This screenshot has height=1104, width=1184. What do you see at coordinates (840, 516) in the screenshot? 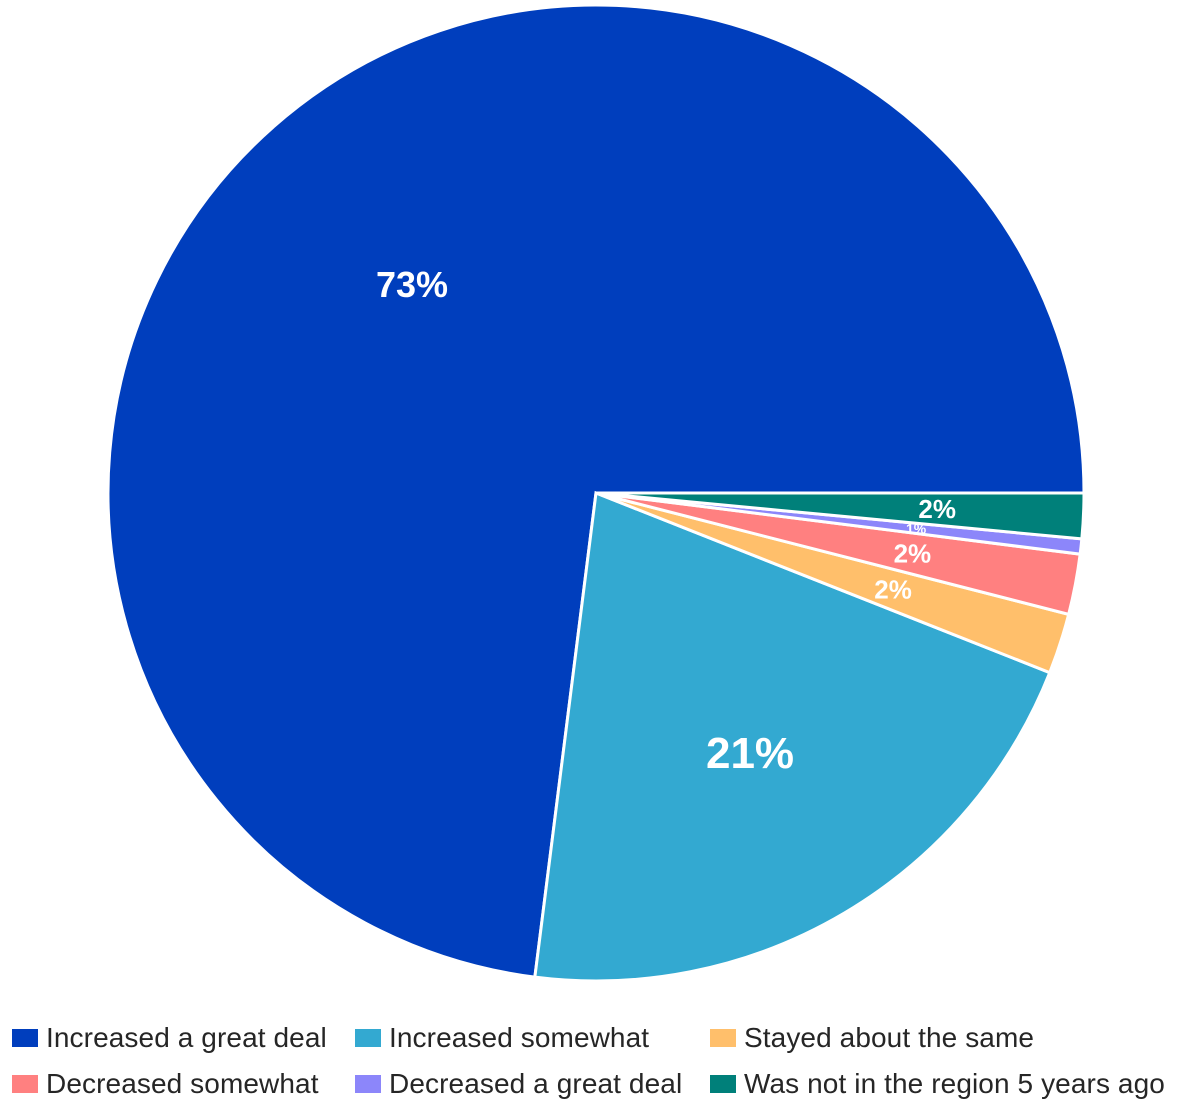
I see `pie-slice-was-not-in-the-region-5-years-ago` at bounding box center [840, 516].